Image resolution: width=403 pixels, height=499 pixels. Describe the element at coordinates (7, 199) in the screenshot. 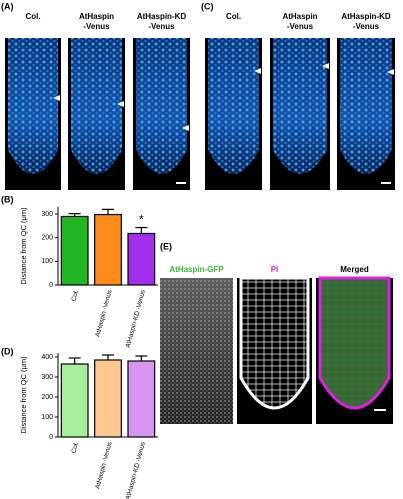

I see `panel-label: (B)` at that location.